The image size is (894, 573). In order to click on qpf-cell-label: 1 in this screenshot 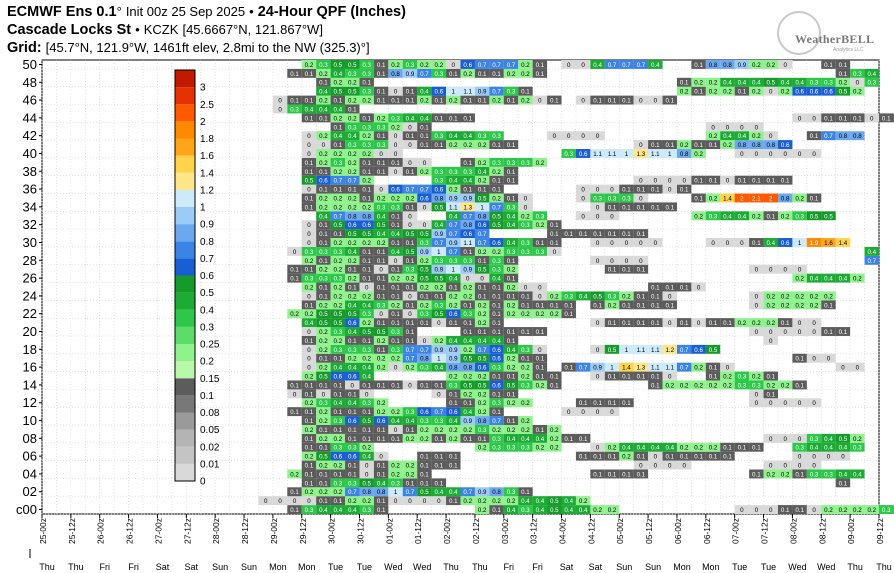, I will do `click(612, 368)`.